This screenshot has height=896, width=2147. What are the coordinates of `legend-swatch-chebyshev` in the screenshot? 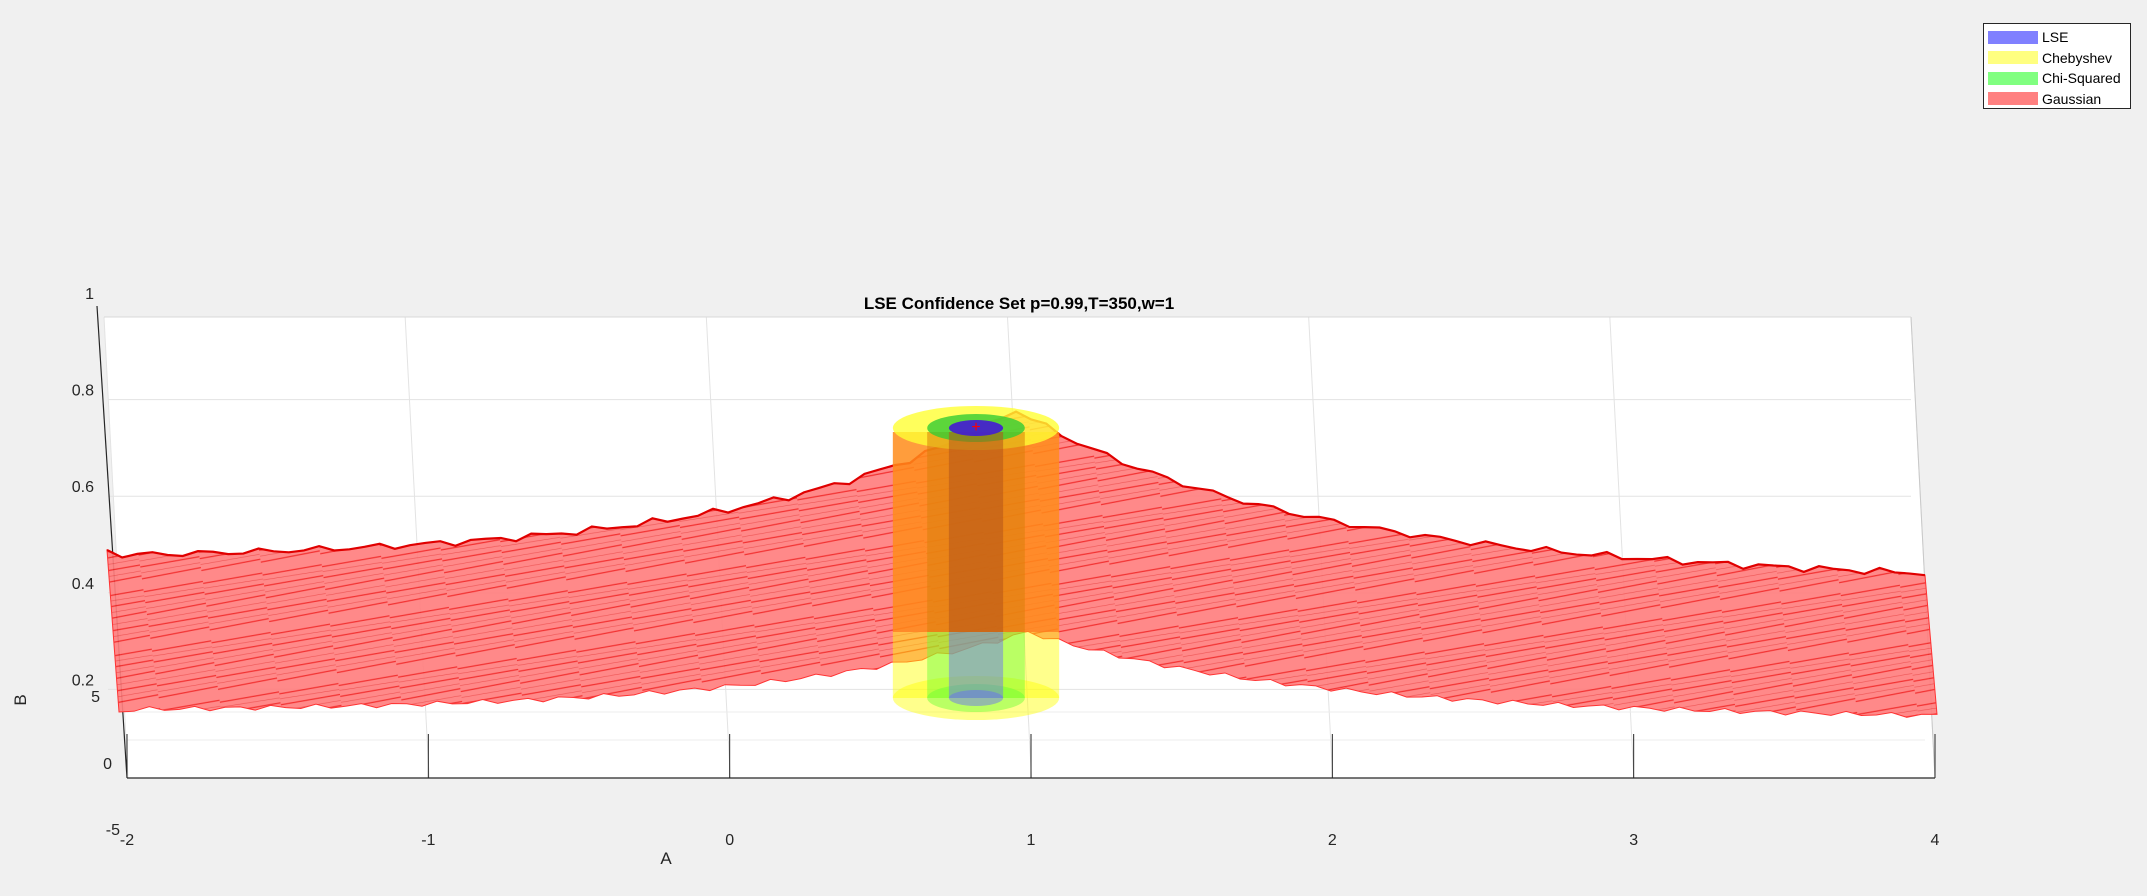 It's located at (2013, 58).